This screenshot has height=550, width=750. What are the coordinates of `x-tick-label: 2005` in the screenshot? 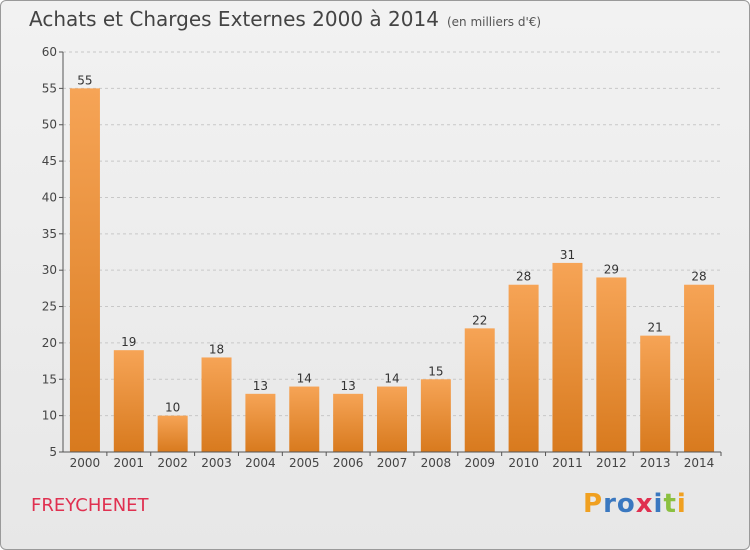 It's located at (304, 463).